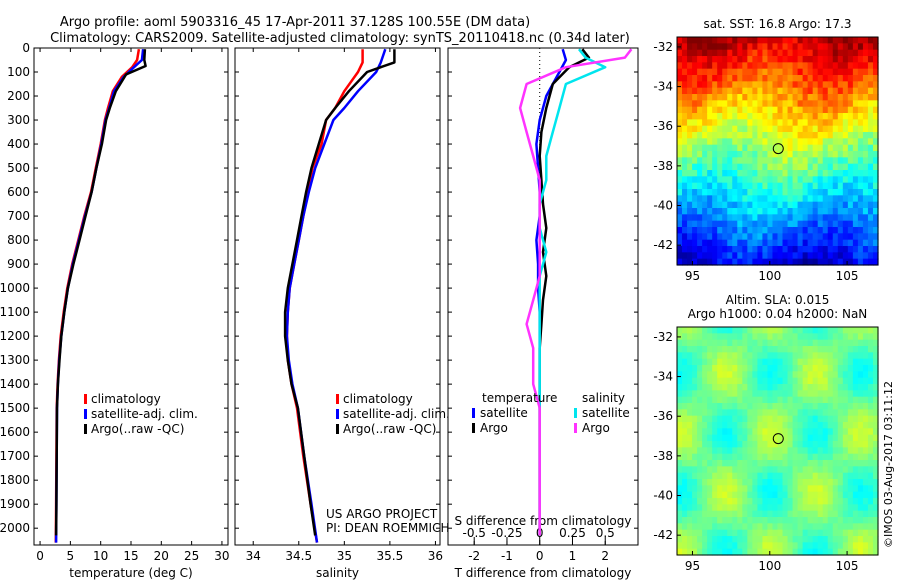  I want to click on sla-map-argo-marker, so click(778, 439).